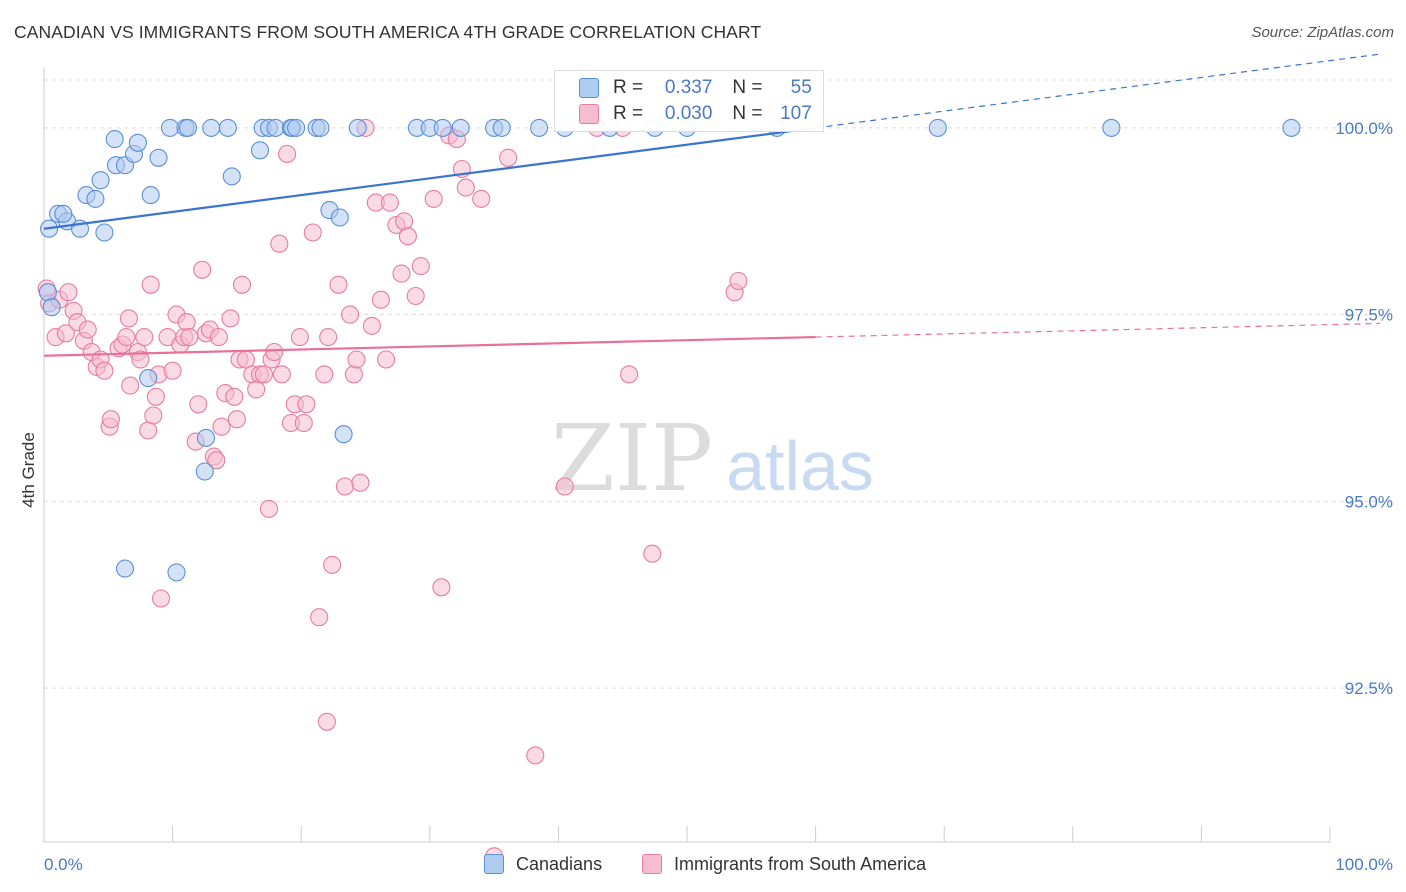 This screenshot has height=892, width=1406. Describe the element at coordinates (632, 458) in the screenshot. I see `watermark-zip: ZIP` at that location.